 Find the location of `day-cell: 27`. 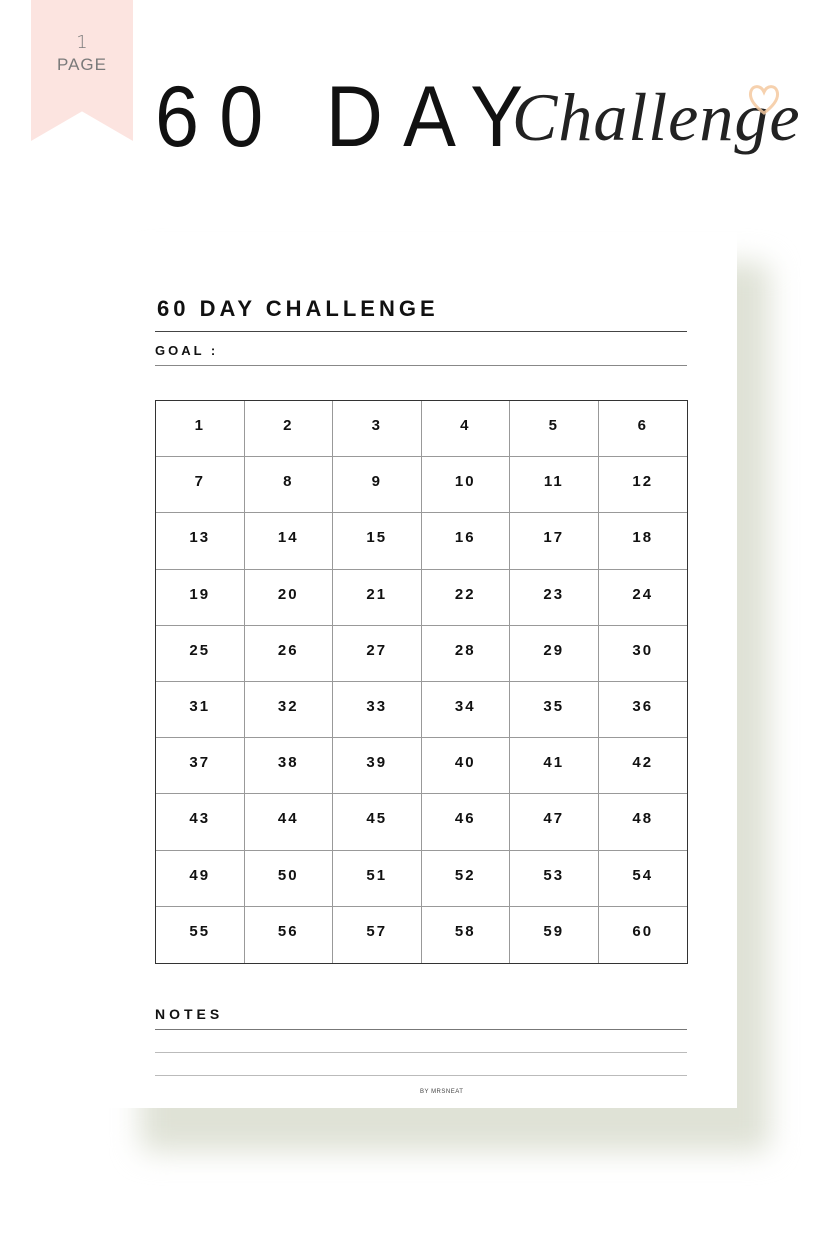

day-cell: 27 is located at coordinates (377, 653).